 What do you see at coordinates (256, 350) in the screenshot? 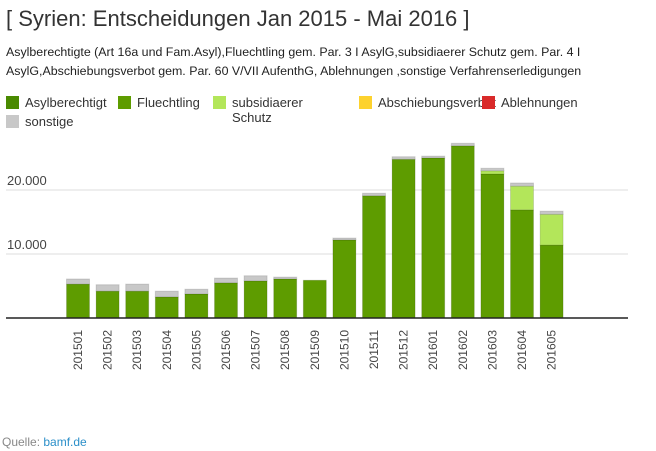
I see `x-tick-label: 201507` at bounding box center [256, 350].